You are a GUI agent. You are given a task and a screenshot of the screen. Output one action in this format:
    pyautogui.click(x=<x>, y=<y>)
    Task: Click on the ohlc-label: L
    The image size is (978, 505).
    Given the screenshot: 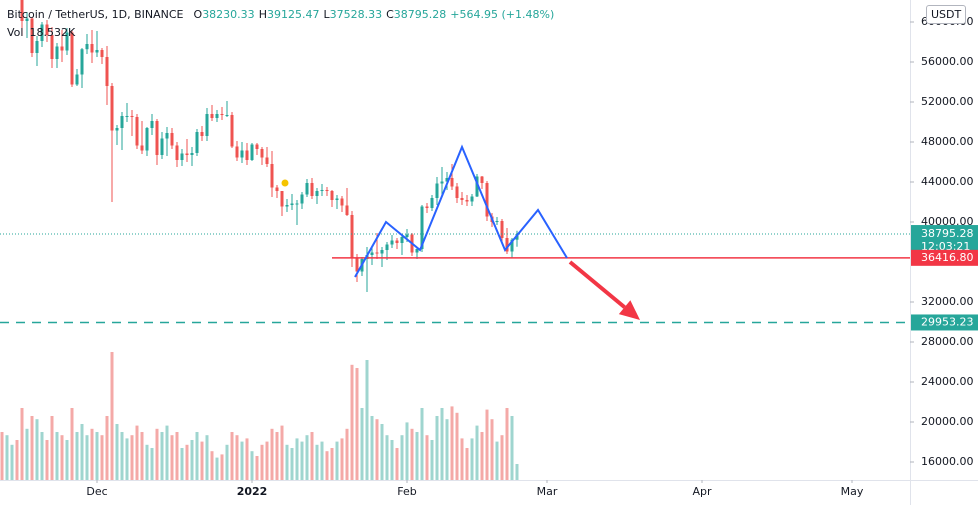 What is the action you would take?
    pyautogui.click(x=326, y=14)
    